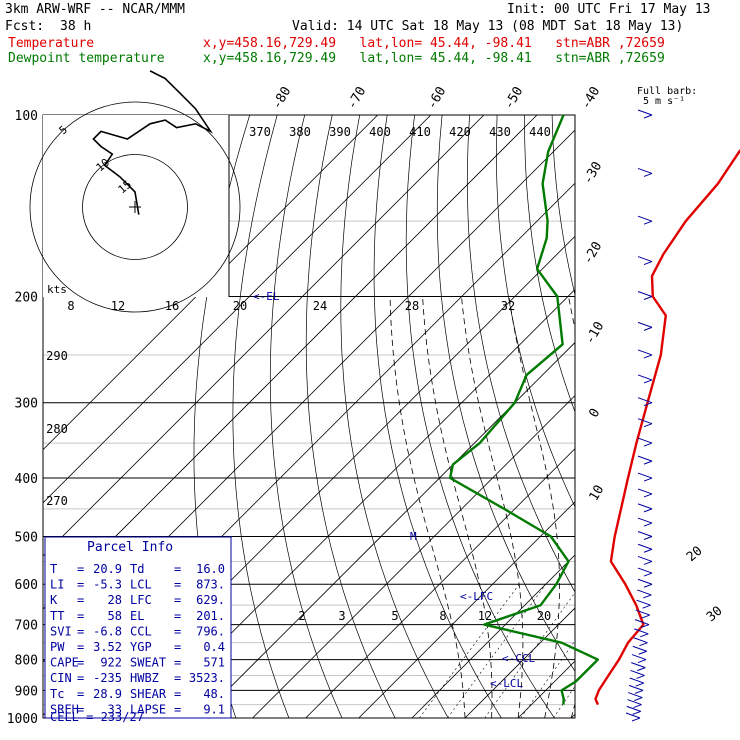  What do you see at coordinates (26, 298) in the screenshot?
I see `pressure-label: 200` at bounding box center [26, 298].